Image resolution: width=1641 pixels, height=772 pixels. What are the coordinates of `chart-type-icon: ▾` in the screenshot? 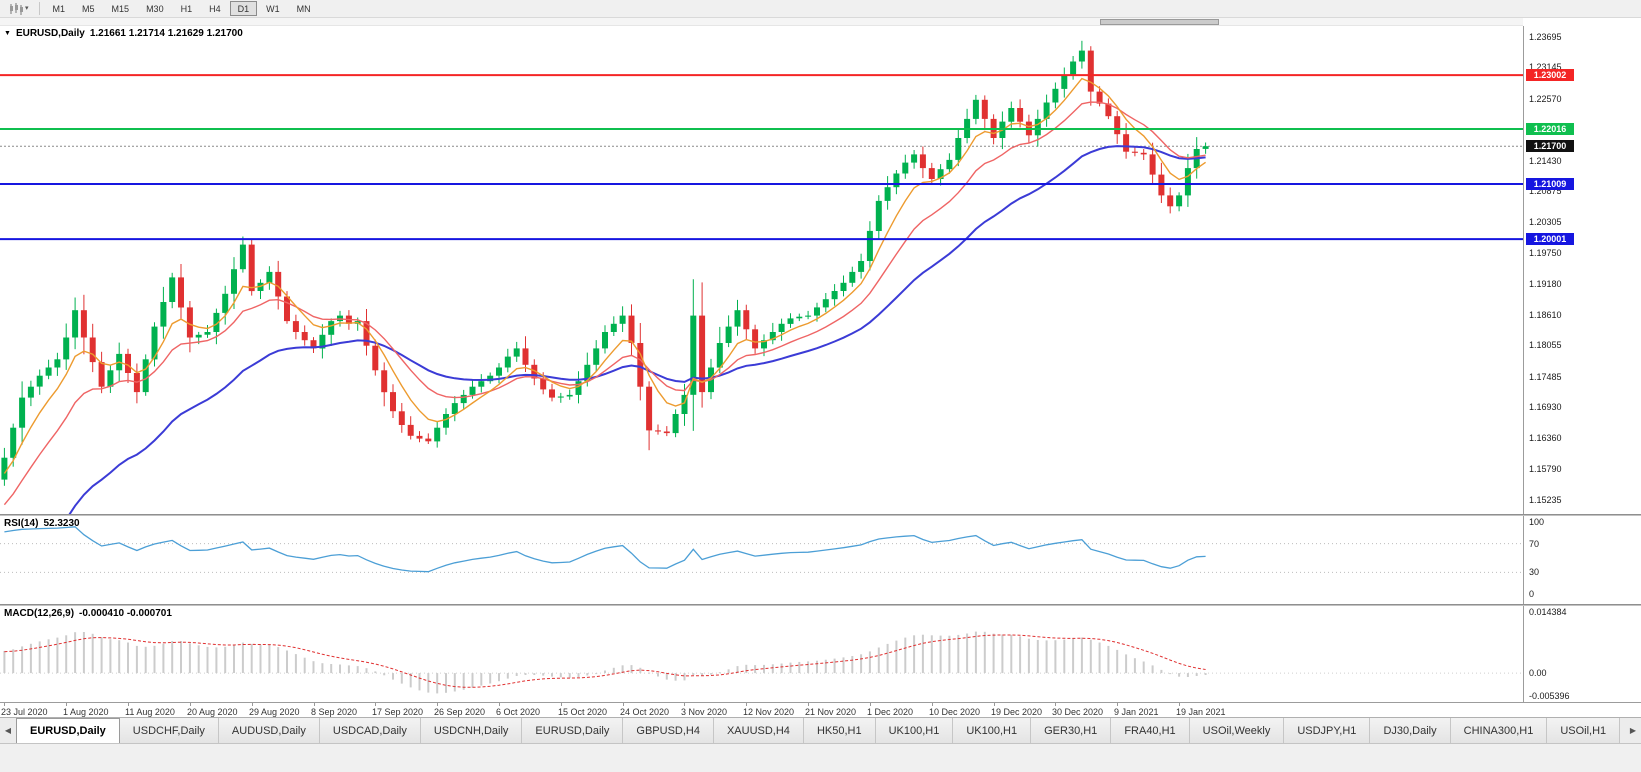 It's located at (19, 9).